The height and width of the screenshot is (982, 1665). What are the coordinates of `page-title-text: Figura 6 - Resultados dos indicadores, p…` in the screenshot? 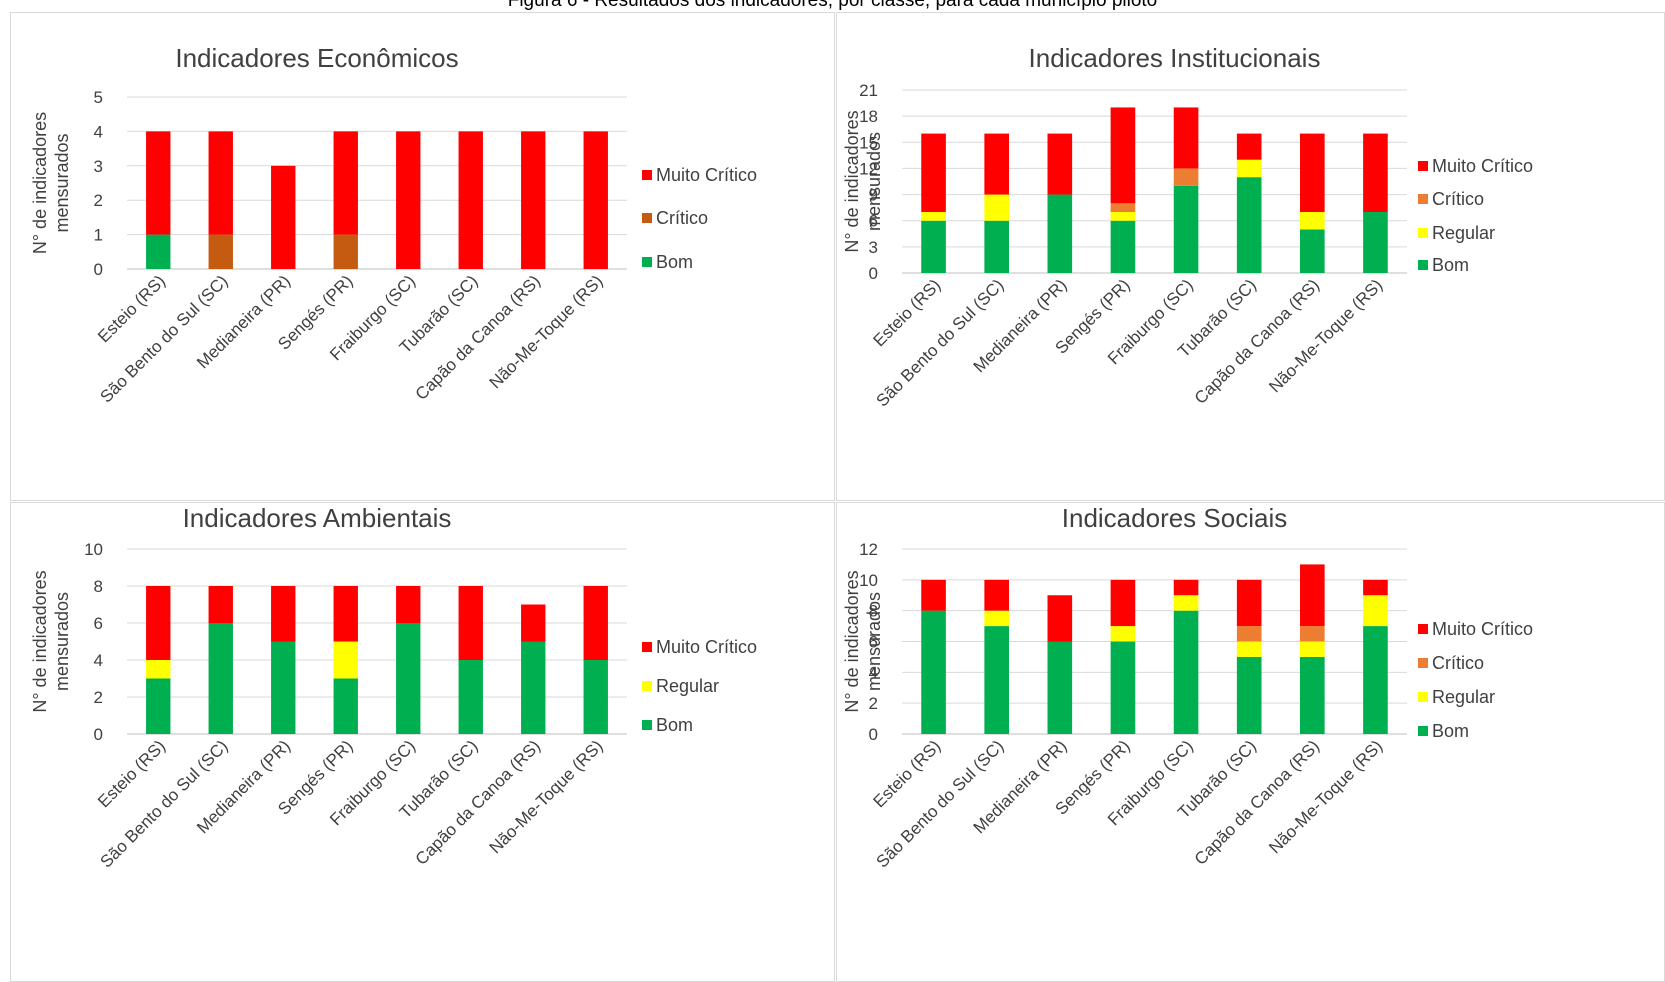 It's located at (832, 5).